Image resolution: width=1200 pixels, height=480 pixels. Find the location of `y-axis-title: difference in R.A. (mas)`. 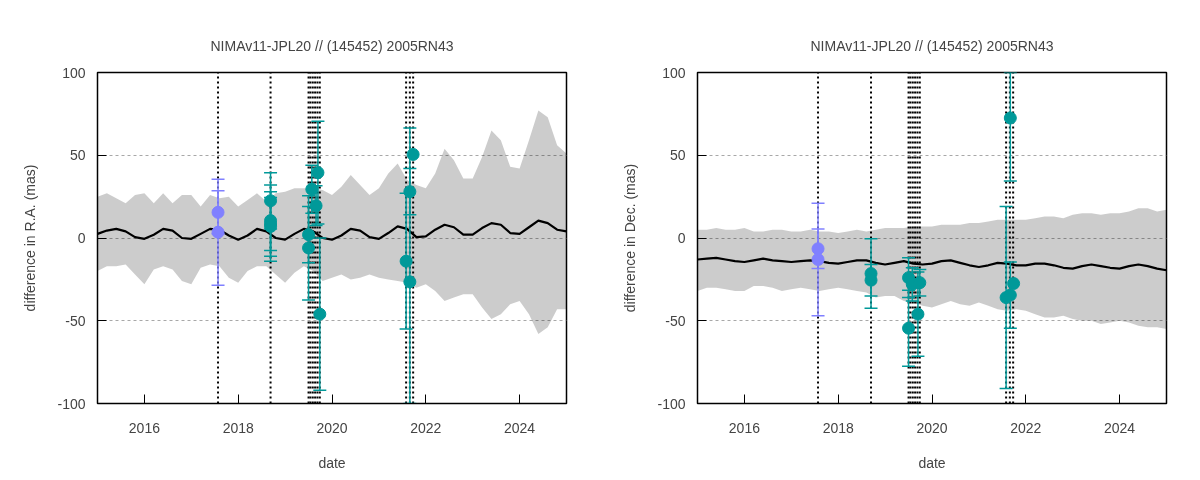

y-axis-title: difference in R.A. (mas) is located at coordinates (30, 238).